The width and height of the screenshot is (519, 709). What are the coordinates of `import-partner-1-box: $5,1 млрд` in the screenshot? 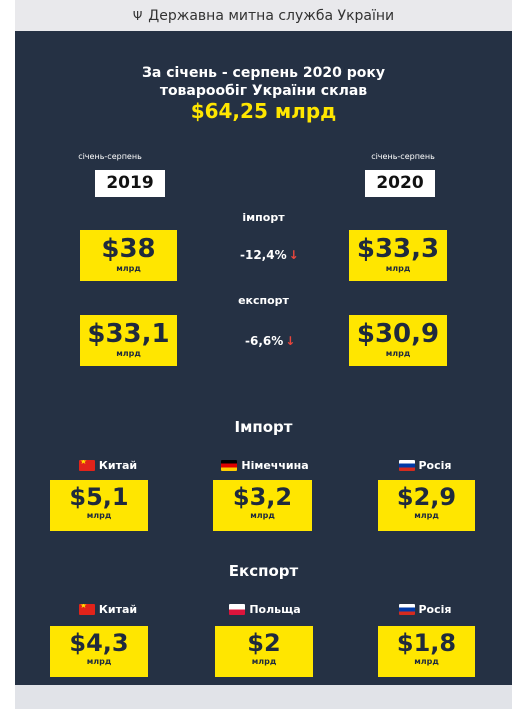 It's located at (99, 505).